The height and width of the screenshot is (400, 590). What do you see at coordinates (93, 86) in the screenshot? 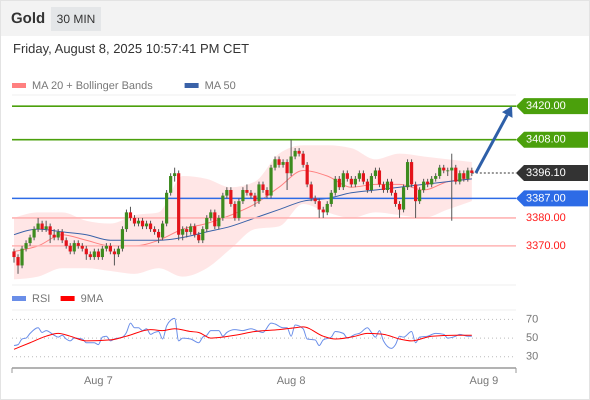
I see `legend-label: MA 20 + Bollinger Bands` at bounding box center [93, 86].